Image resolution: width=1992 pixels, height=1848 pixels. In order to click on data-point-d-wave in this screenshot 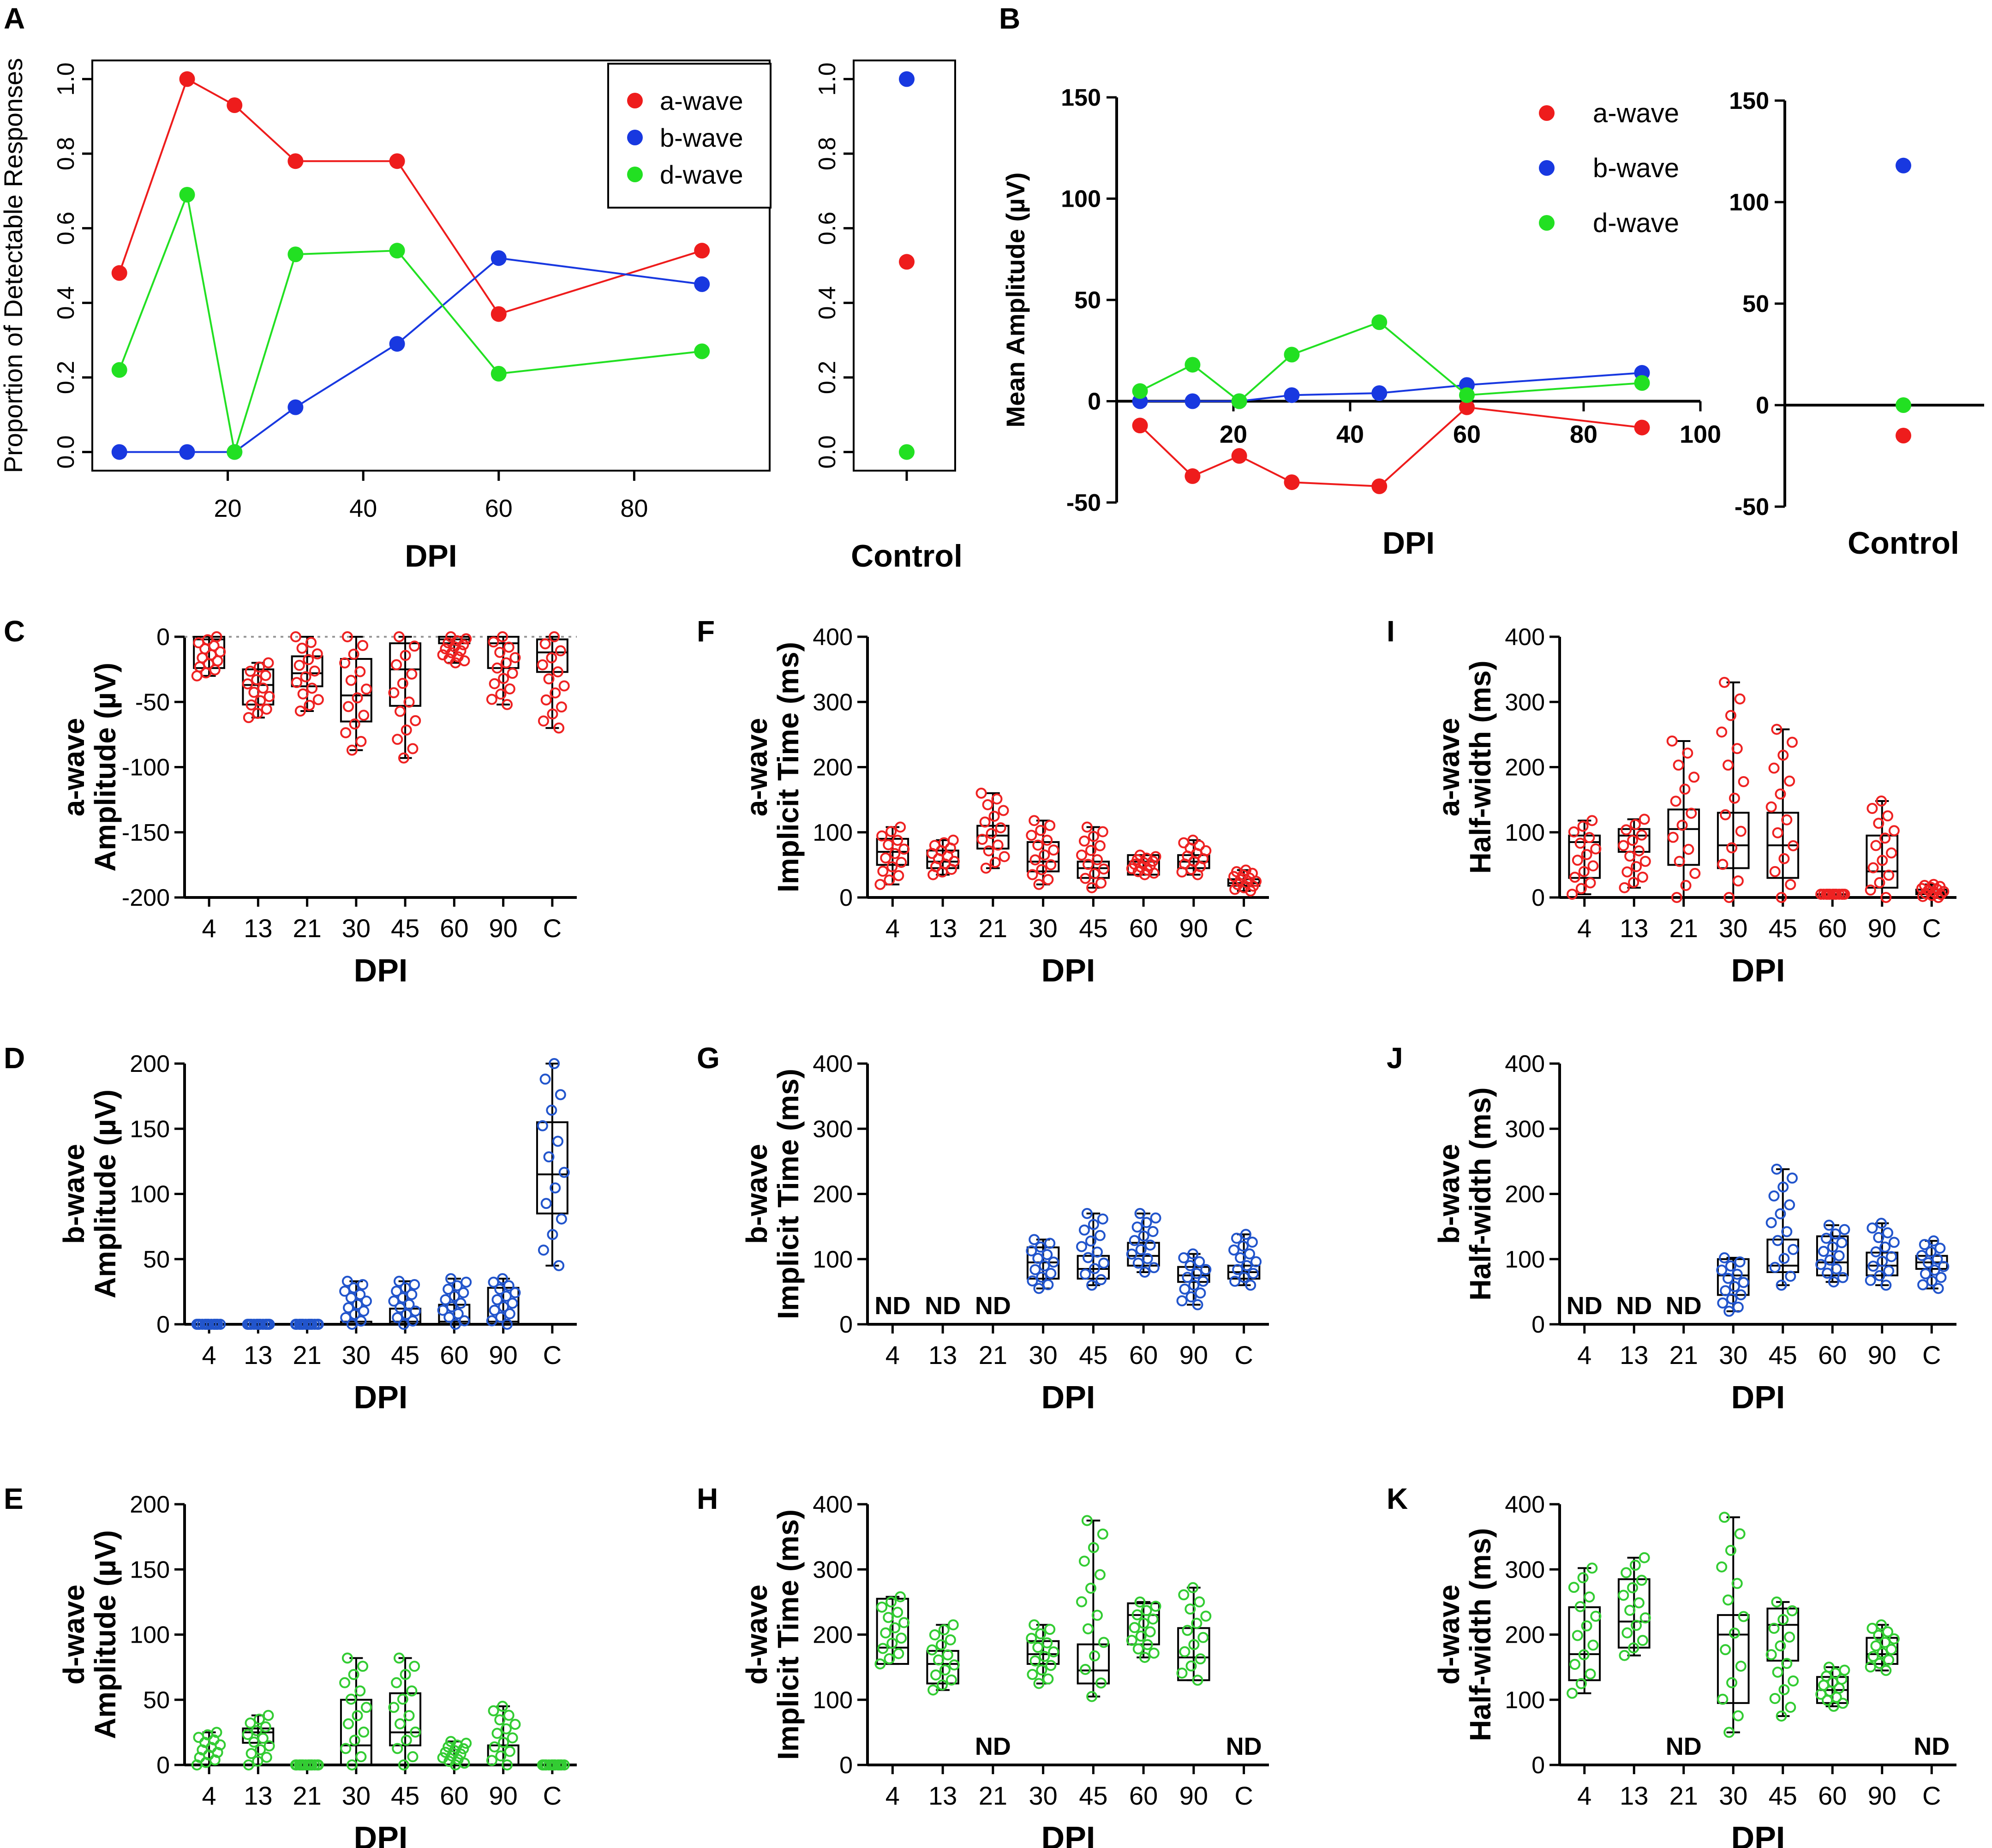, I will do `click(499, 373)`.